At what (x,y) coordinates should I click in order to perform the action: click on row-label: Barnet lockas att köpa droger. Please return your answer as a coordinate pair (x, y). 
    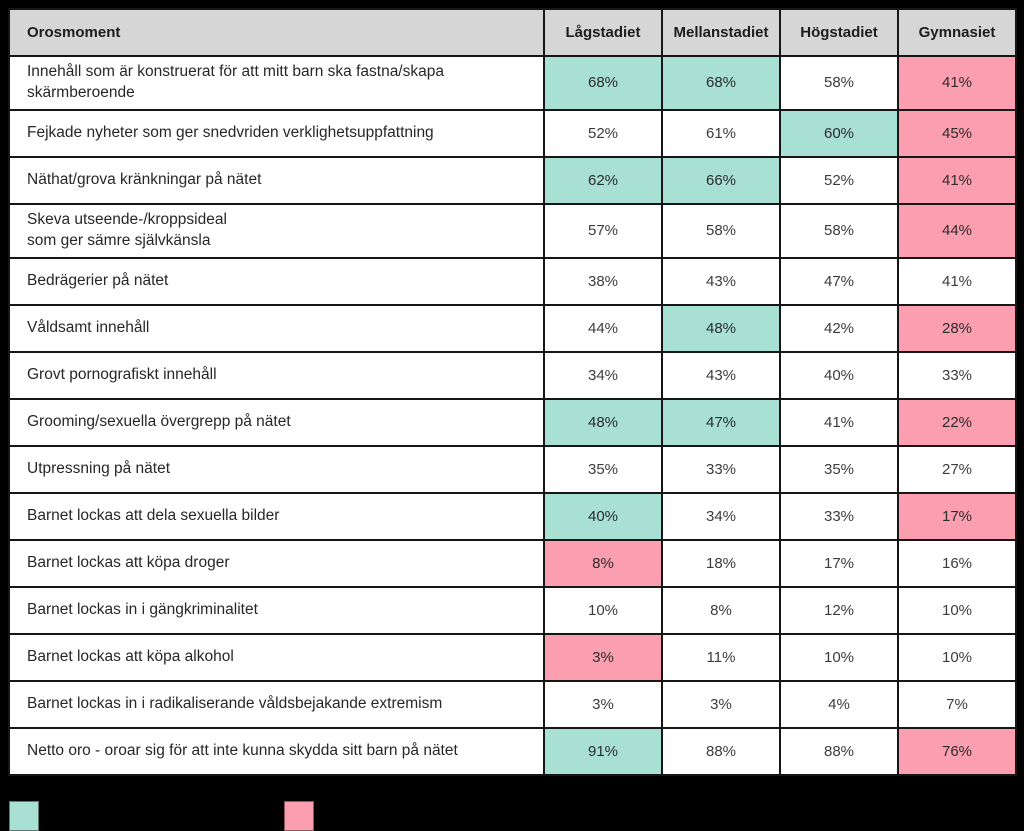
    Looking at the image, I should click on (276, 563).